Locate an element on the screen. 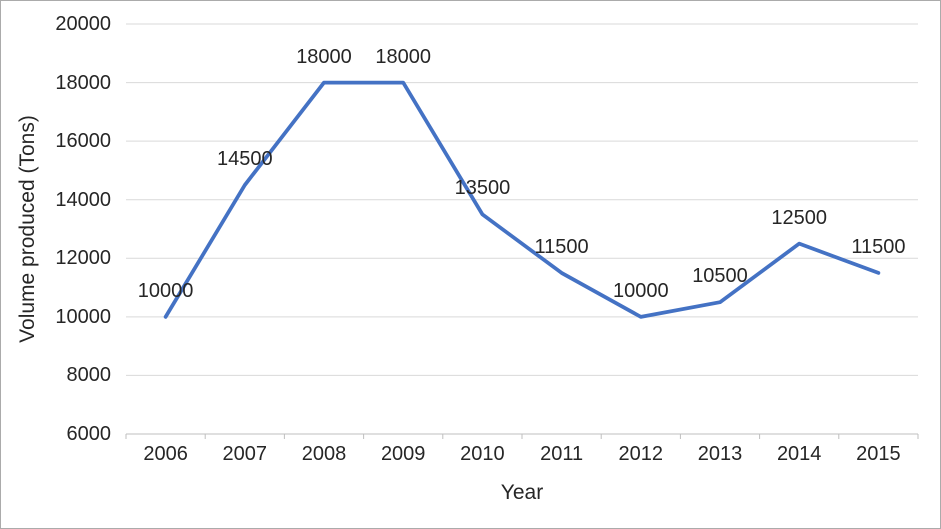 Image resolution: width=941 pixels, height=529 pixels. x-tick-label: 2007 is located at coordinates (245, 454).